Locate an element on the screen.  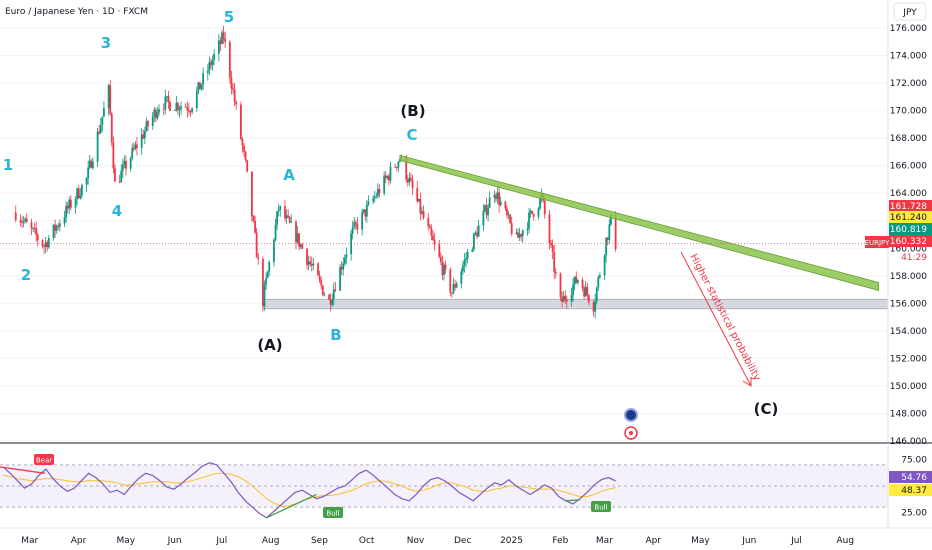
price-tick-label: 148.000 is located at coordinates (908, 414).